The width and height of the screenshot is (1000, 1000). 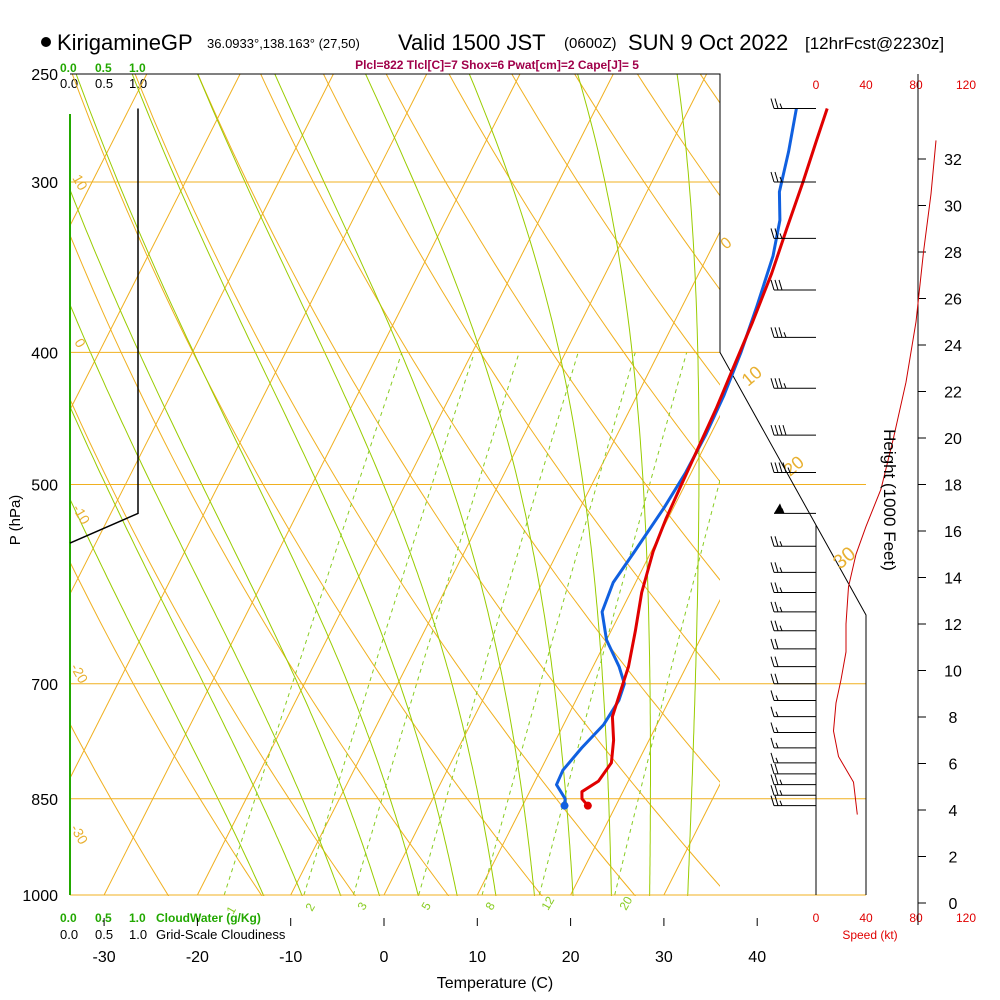 What do you see at coordinates (283, 43) in the screenshot?
I see `station-coords: 36.0933°,138.163° (27,50)` at bounding box center [283, 43].